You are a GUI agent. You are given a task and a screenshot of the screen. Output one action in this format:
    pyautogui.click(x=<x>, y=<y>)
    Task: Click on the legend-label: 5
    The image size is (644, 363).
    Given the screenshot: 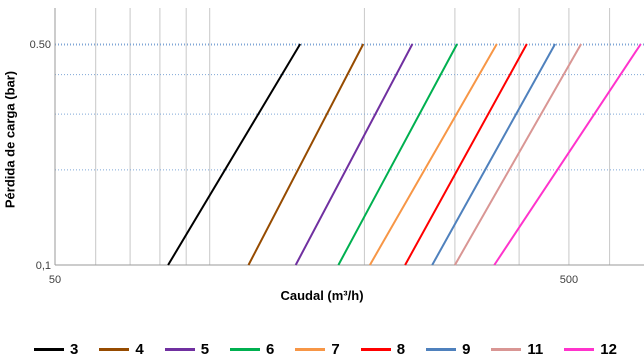 What is the action you would take?
    pyautogui.click(x=205, y=349)
    